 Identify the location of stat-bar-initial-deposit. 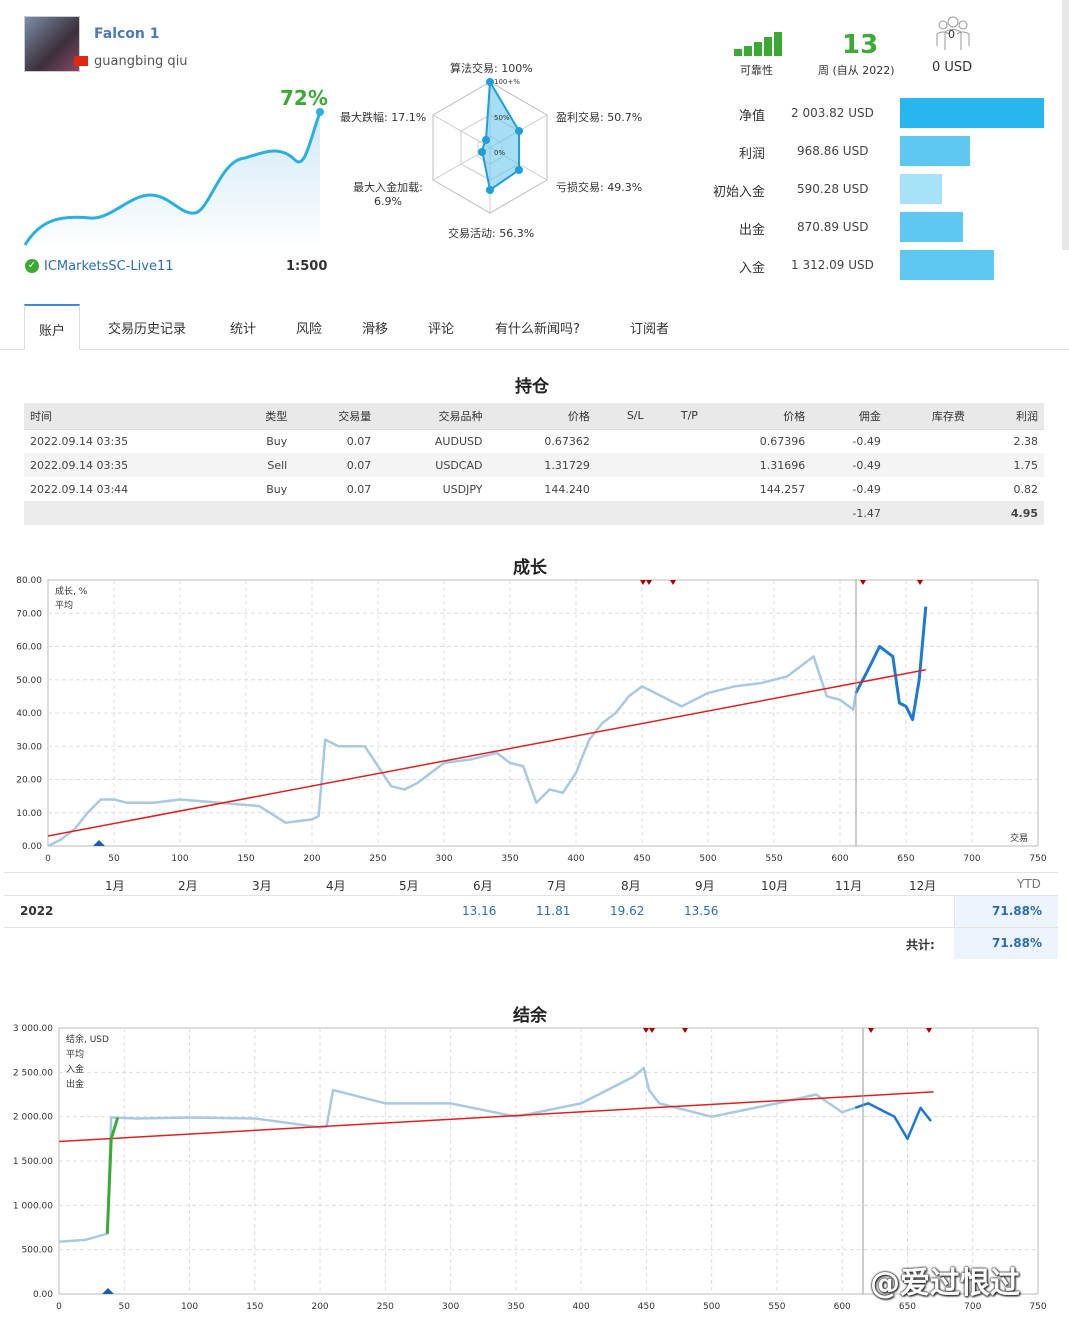
(921, 189).